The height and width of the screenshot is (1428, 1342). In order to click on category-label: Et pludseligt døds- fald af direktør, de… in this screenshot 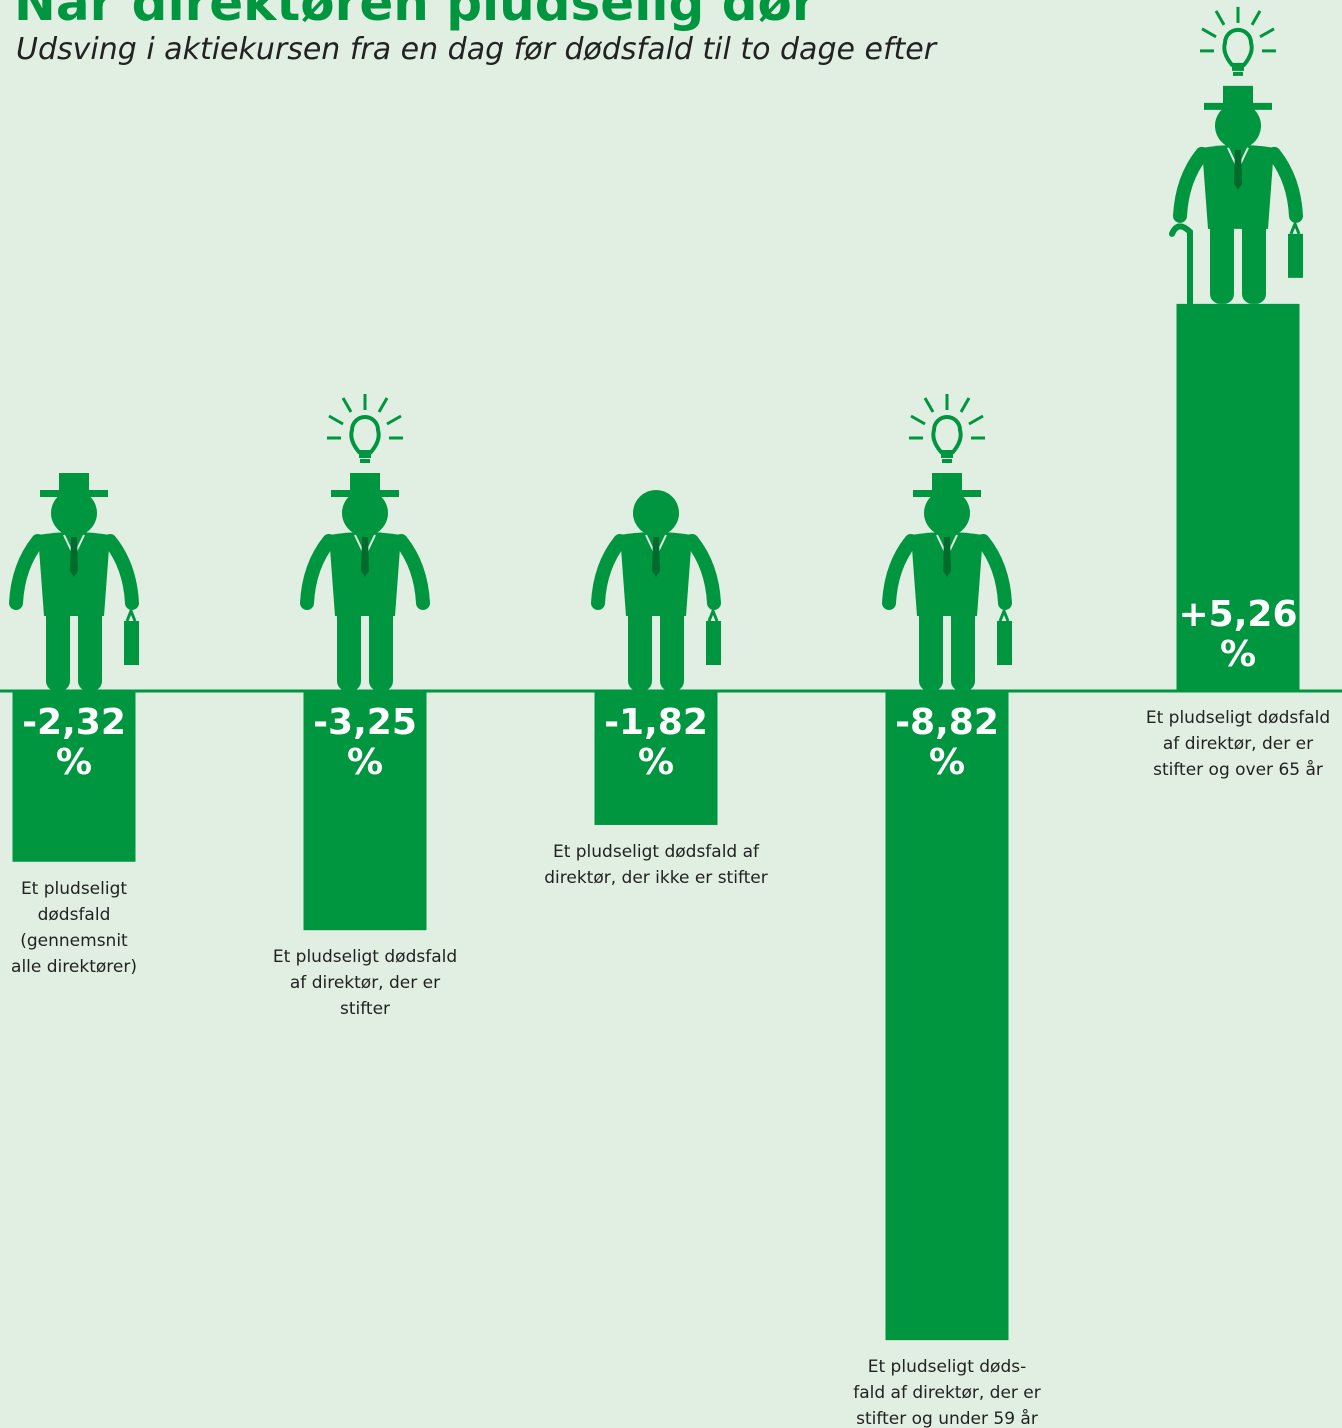, I will do `click(947, 1392)`.